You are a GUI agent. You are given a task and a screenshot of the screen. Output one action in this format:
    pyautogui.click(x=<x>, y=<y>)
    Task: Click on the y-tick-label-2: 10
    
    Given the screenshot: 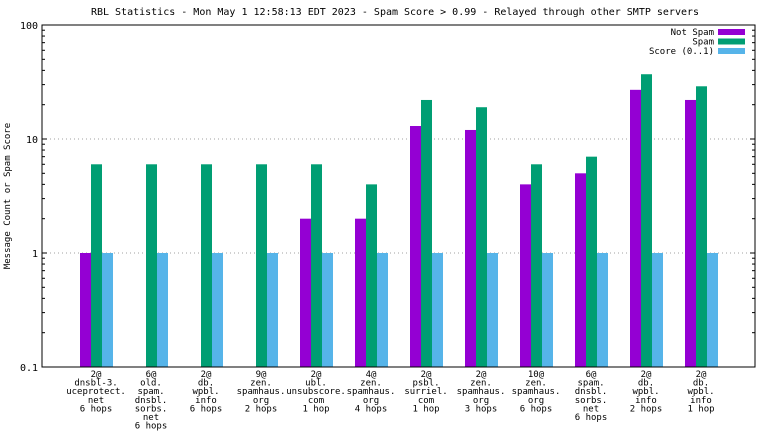 What is the action you would take?
    pyautogui.click(x=32, y=140)
    